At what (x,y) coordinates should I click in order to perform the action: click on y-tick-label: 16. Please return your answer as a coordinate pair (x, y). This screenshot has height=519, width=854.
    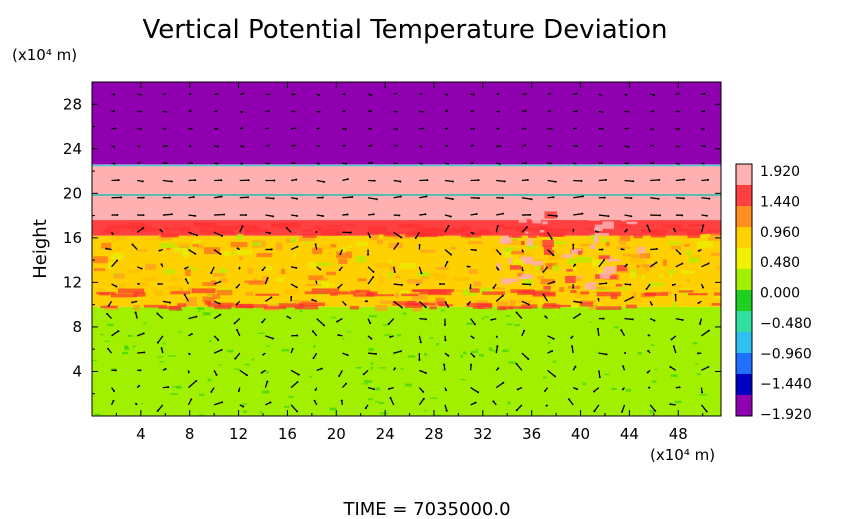
    Looking at the image, I should click on (72, 238).